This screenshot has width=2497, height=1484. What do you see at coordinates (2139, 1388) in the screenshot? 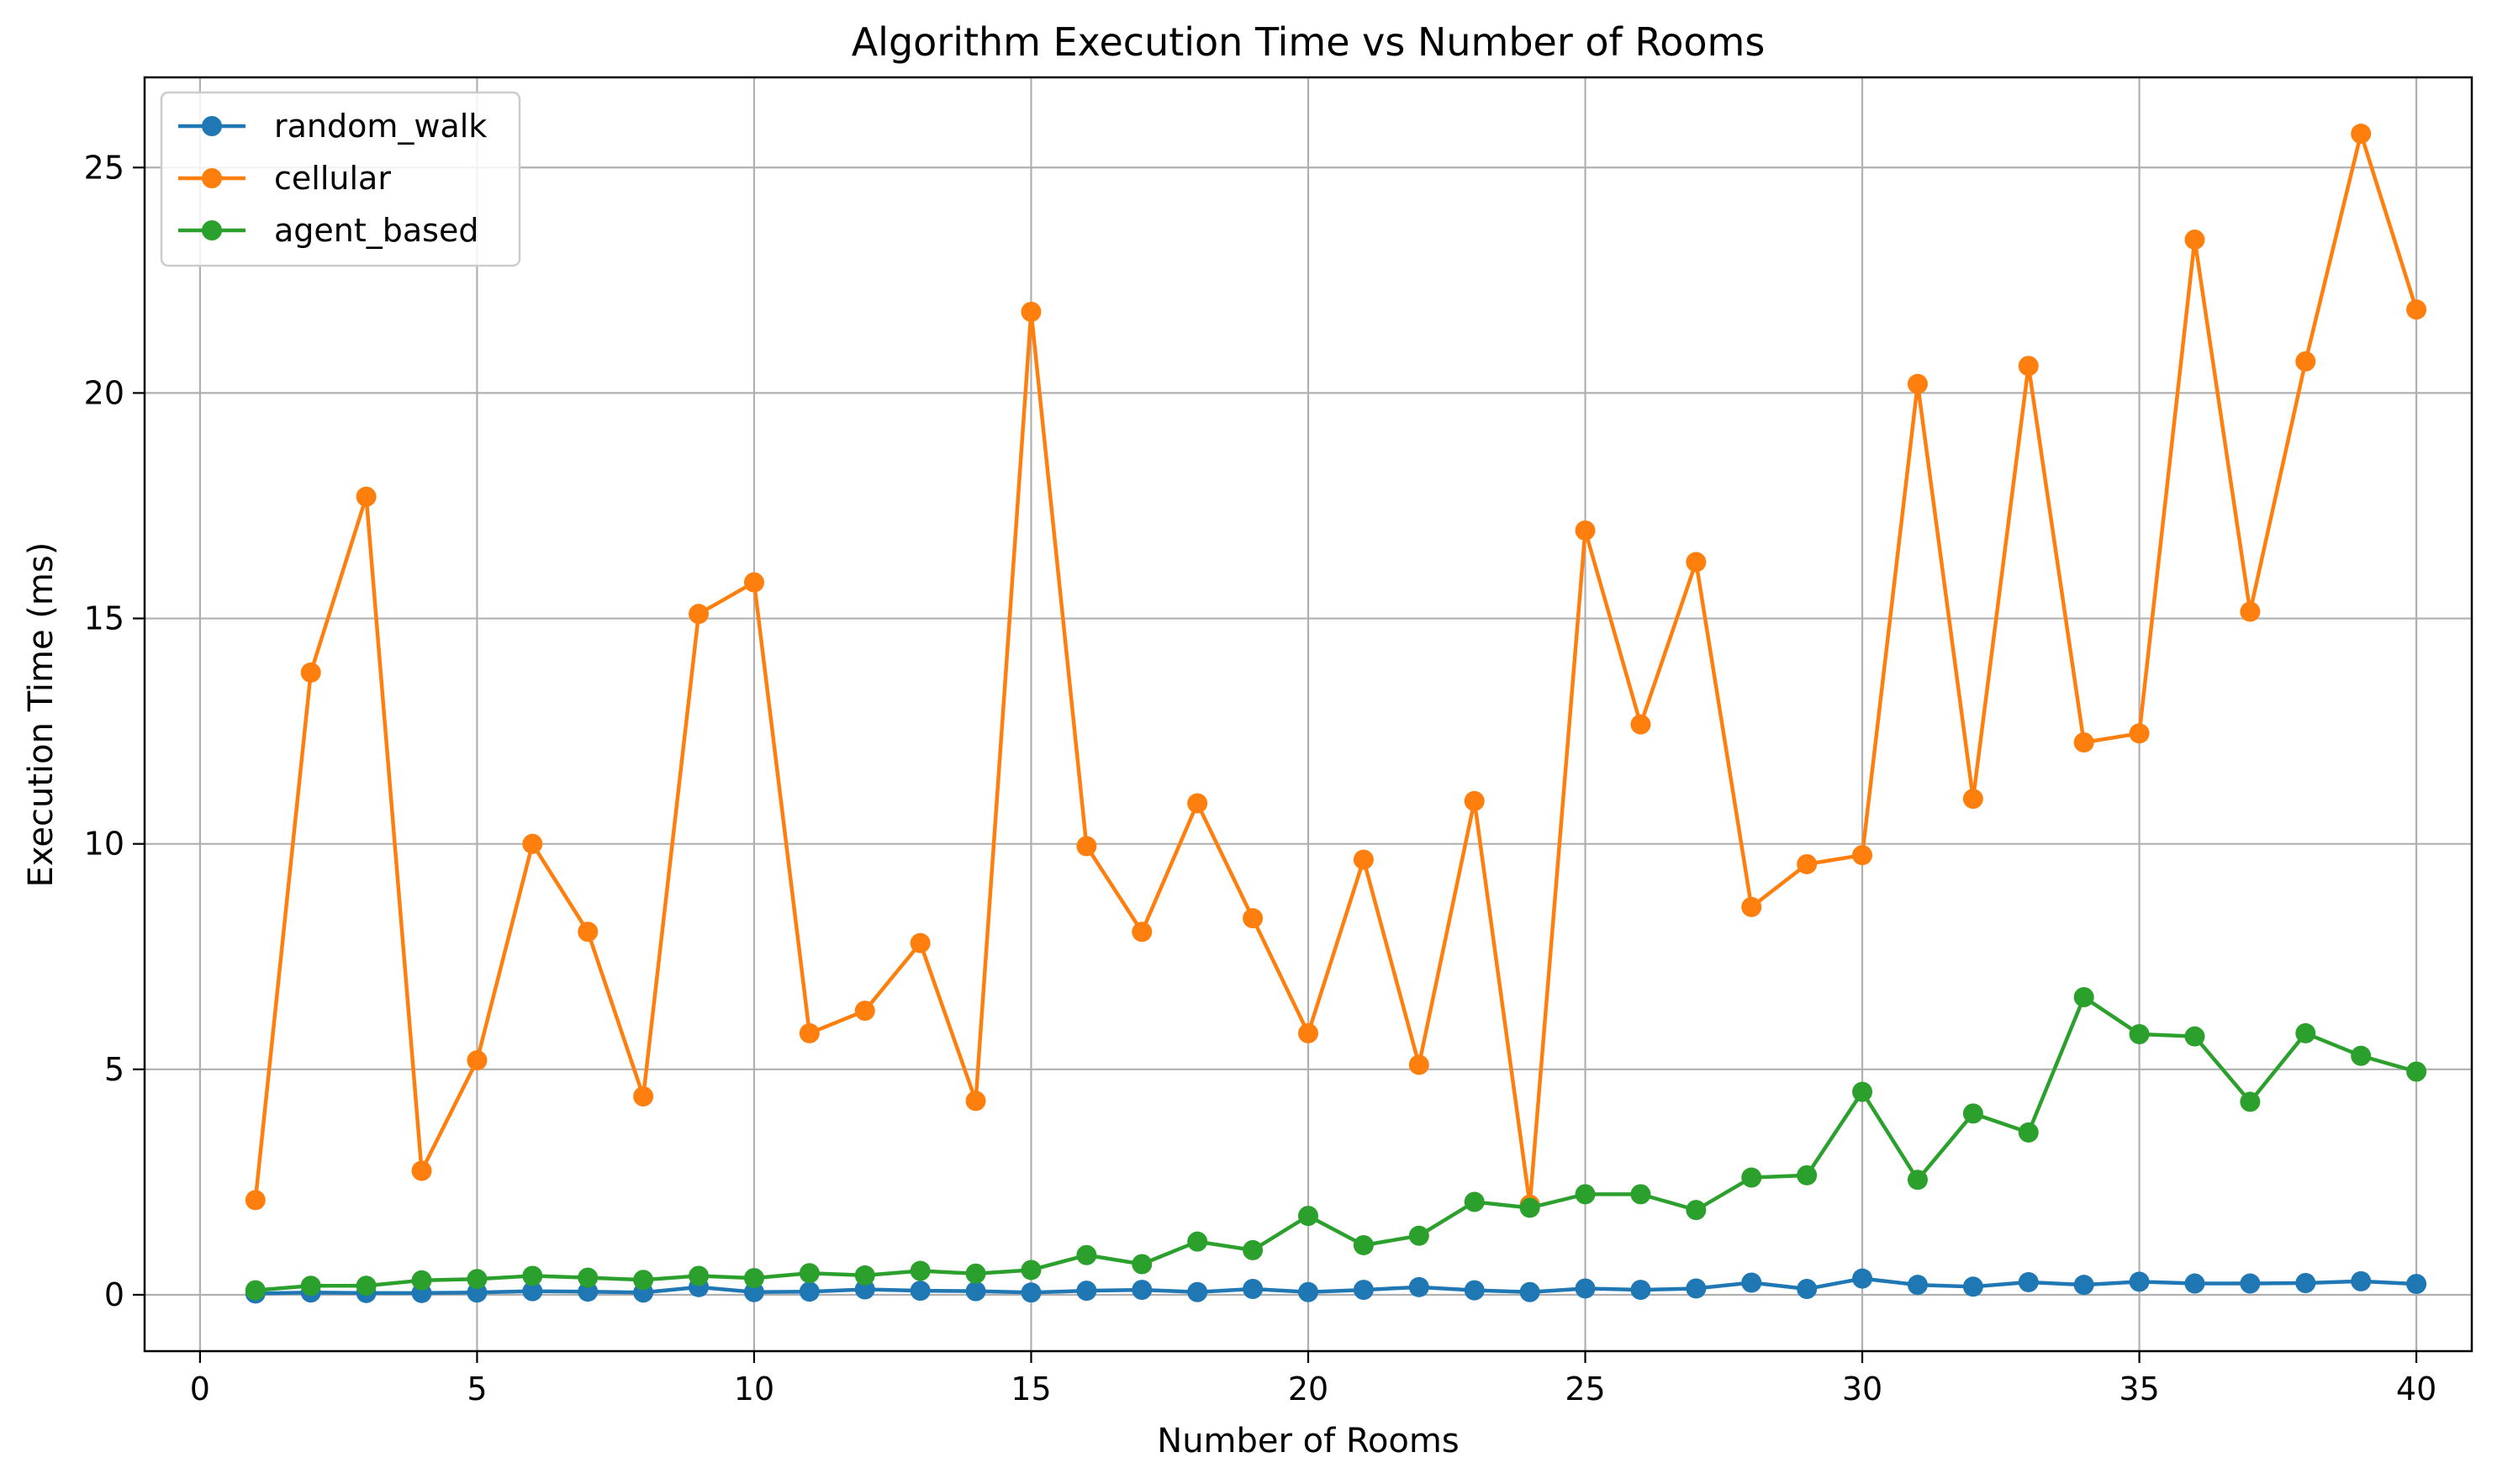
I see `x-tick-label: 35` at bounding box center [2139, 1388].